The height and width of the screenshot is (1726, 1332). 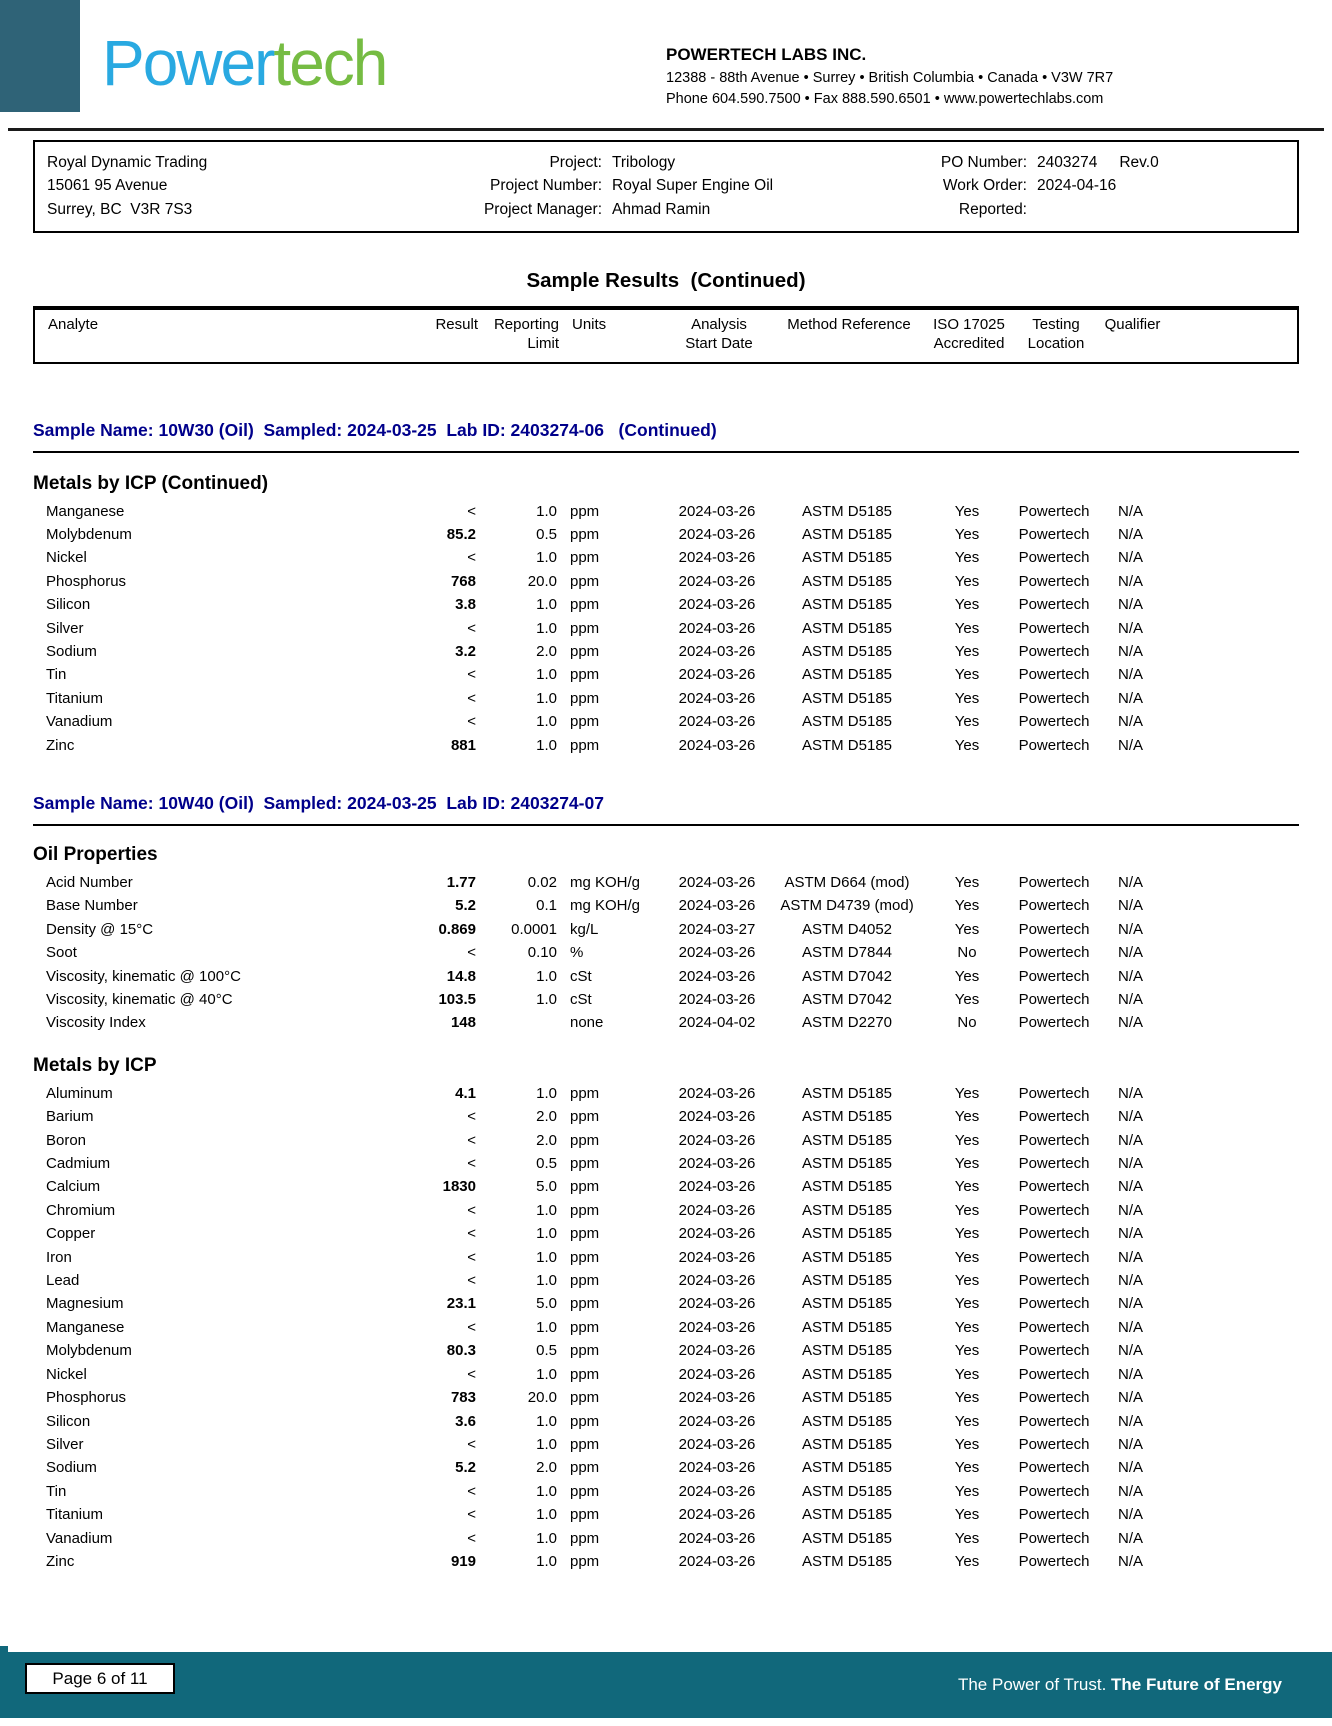 I want to click on result-cell: 148, so click(x=463, y=1023).